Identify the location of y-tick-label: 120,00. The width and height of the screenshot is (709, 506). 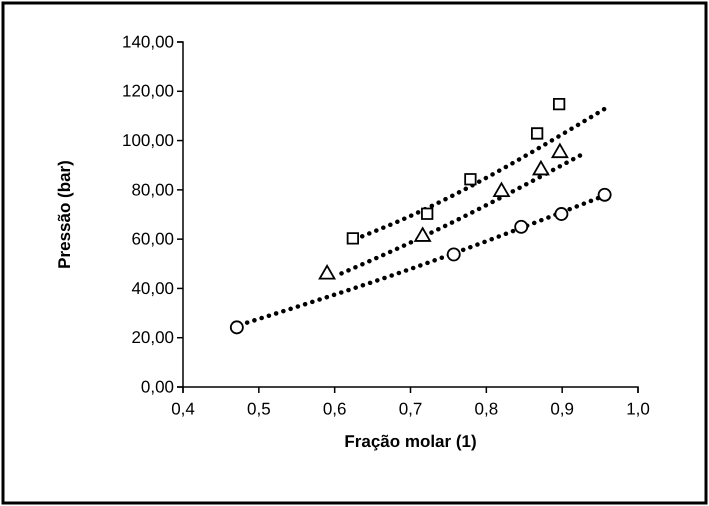
(148, 91).